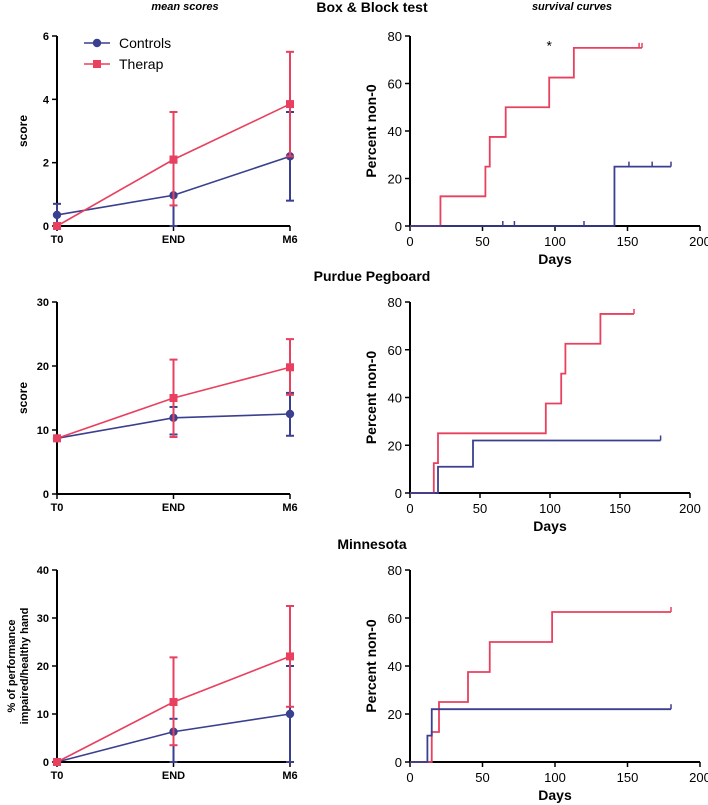 The height and width of the screenshot is (805, 708). I want to click on header-mean-scores: mean scores, so click(184, 7).